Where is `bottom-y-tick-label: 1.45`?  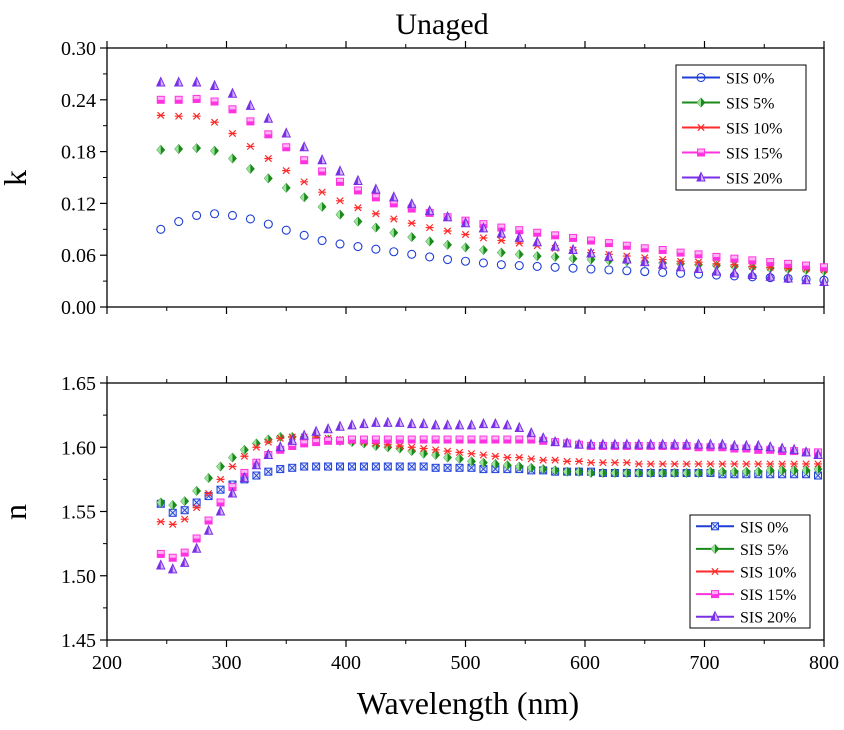
bottom-y-tick-label: 1.45 is located at coordinates (78, 641).